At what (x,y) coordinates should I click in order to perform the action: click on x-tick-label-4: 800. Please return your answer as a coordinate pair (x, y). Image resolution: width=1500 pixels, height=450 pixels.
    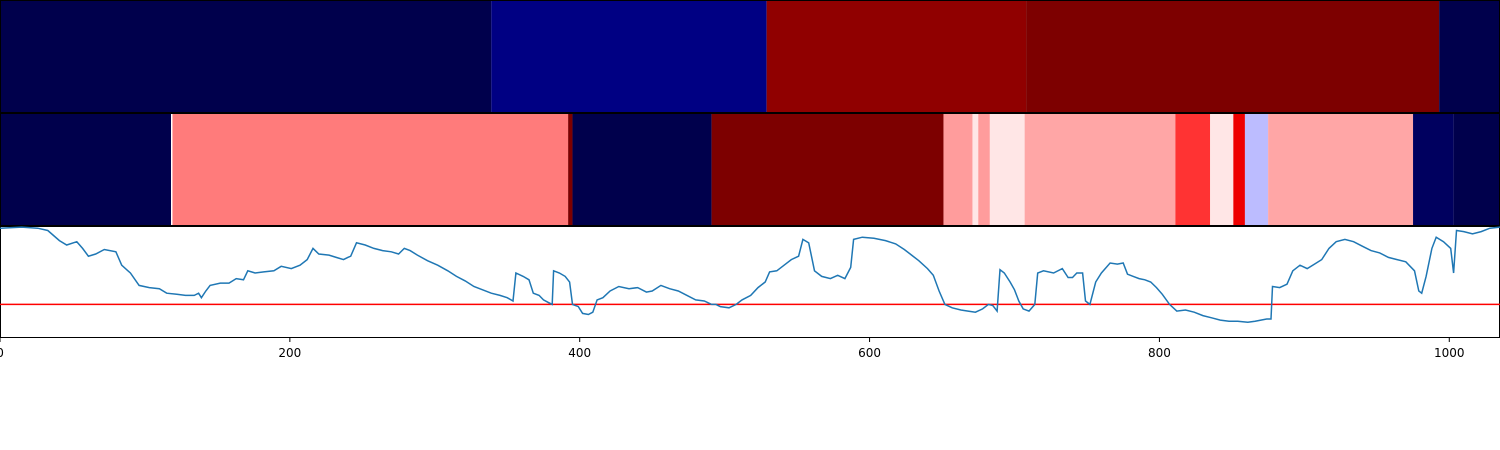
    Looking at the image, I should click on (1159, 353).